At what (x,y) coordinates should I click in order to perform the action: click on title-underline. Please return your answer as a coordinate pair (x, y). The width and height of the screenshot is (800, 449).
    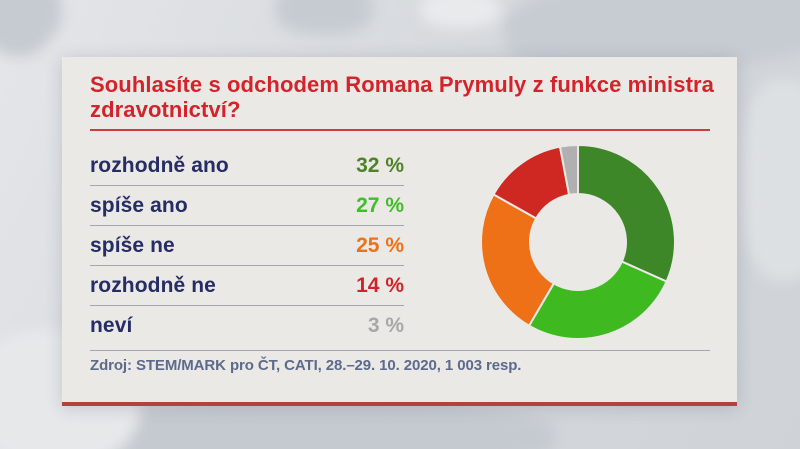
    Looking at the image, I should click on (400, 130).